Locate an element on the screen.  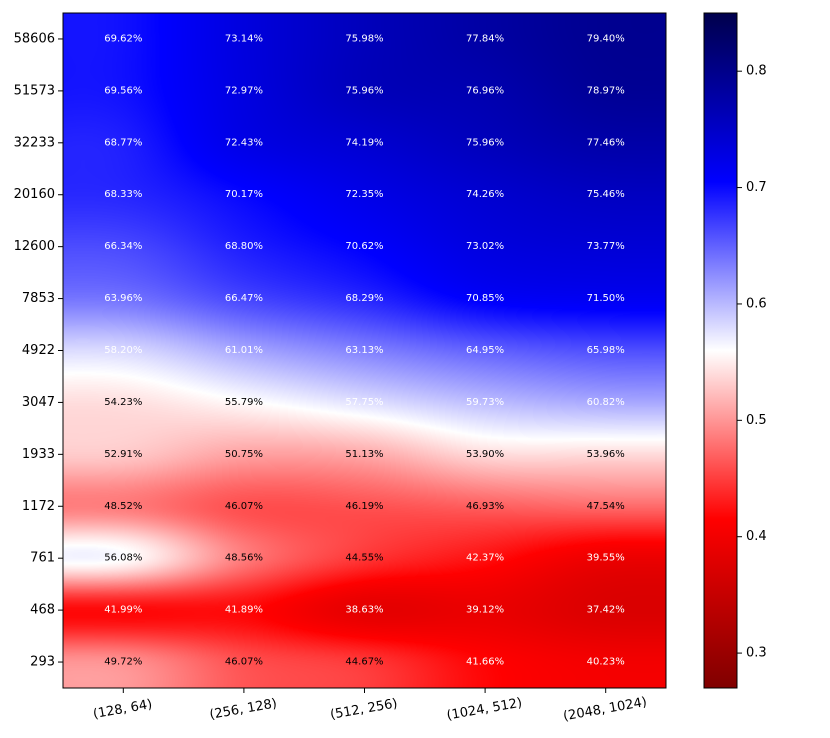
cell-label: 44.67% is located at coordinates (364, 662).